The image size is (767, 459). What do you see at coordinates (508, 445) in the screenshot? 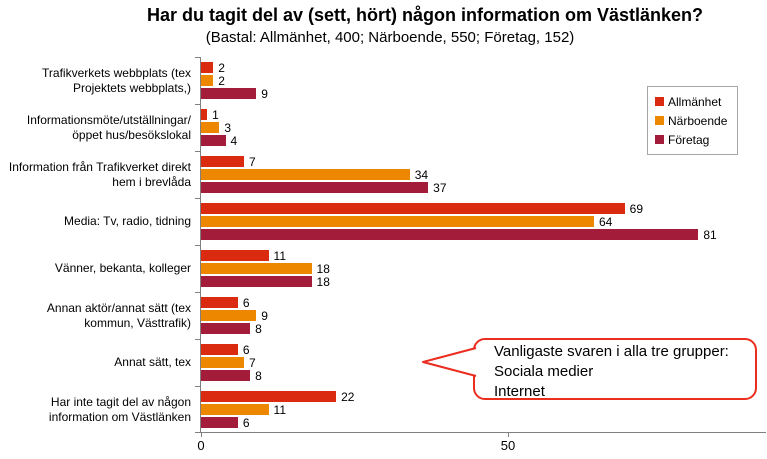
I see `x-axis-tick-label: 50` at bounding box center [508, 445].